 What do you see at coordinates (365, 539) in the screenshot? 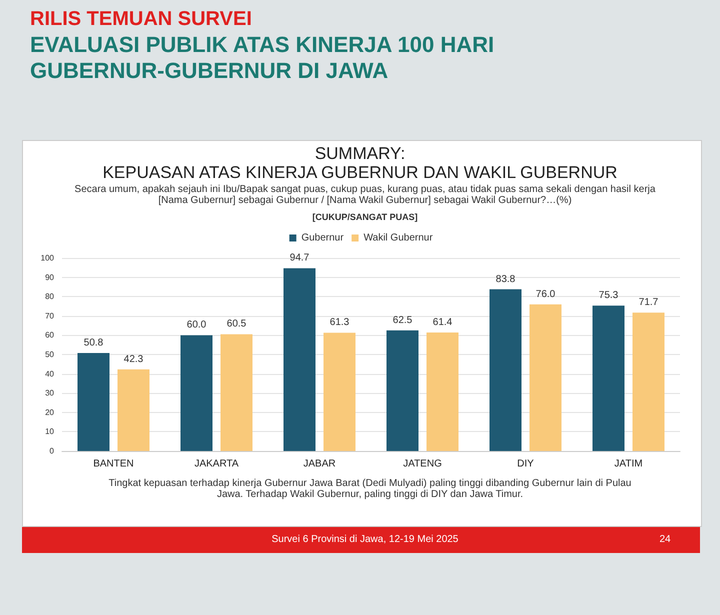
I see `text: Survei 6 Provinsi di Jawa, 12-19 Mei 2025` at bounding box center [365, 539].